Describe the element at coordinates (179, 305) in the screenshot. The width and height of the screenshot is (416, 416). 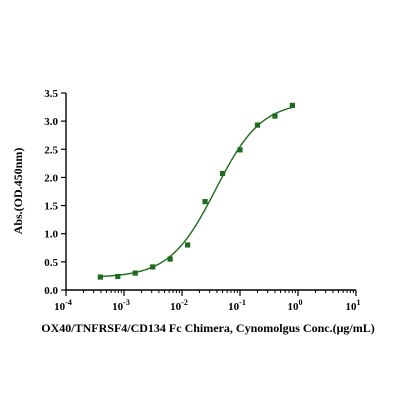
I see `x-tick-label: 10⁻²` at that location.